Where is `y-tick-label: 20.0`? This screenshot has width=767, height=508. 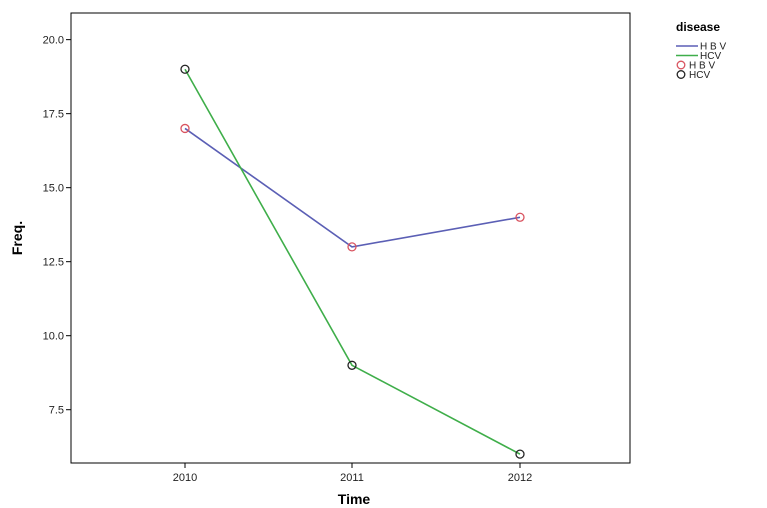
y-tick-label: 20.0 is located at coordinates (53, 41).